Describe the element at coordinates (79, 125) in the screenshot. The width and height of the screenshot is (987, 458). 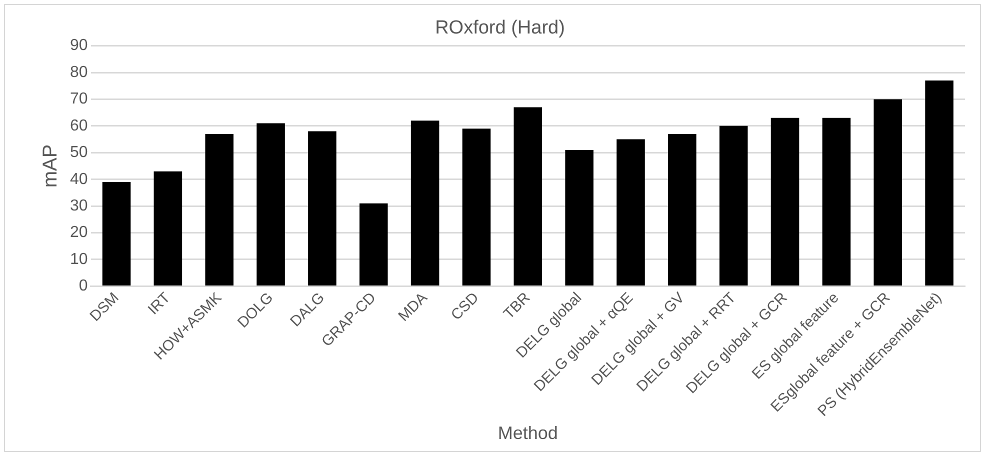
I see `y-tick-label: 60` at that location.